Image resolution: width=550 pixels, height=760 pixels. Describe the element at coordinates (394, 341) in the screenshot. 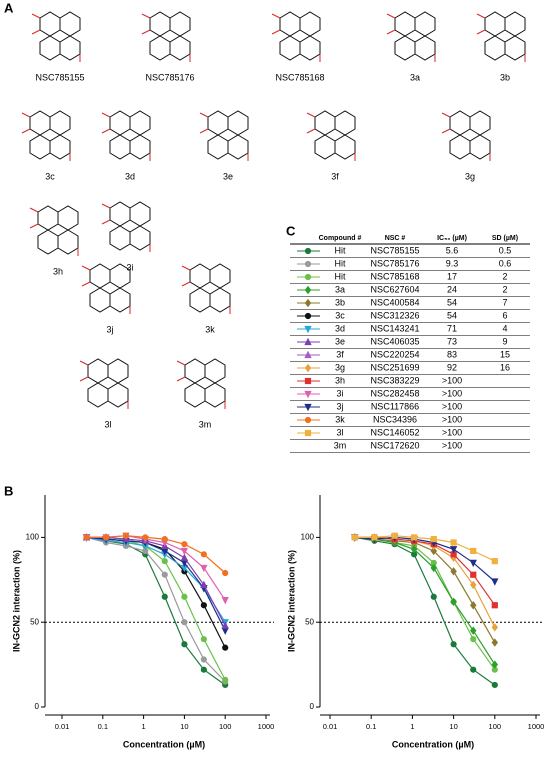

I see `cell: NSC406035` at that location.